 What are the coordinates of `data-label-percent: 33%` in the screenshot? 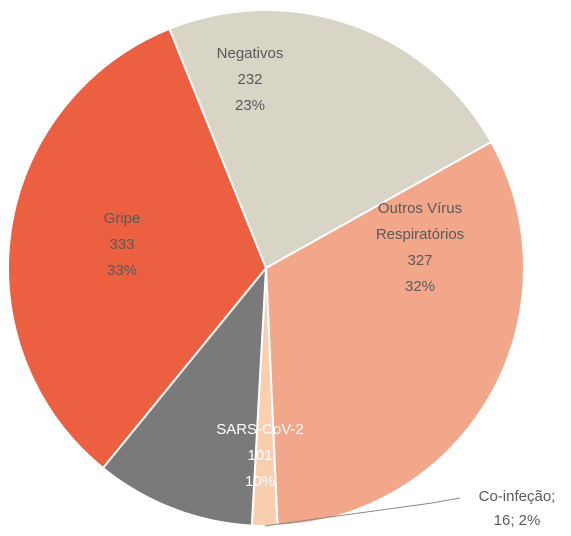 It's located at (122, 270).